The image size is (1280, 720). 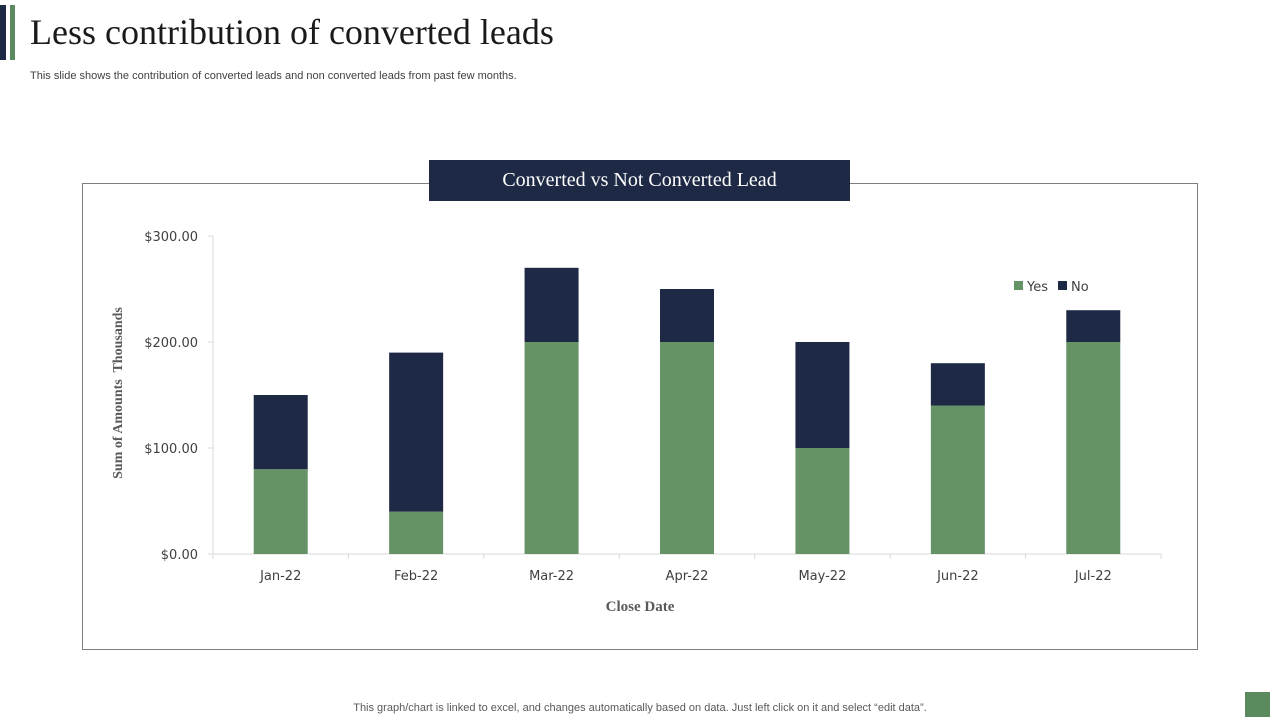 What do you see at coordinates (957, 576) in the screenshot?
I see `x-tick-label: Jun-22` at bounding box center [957, 576].